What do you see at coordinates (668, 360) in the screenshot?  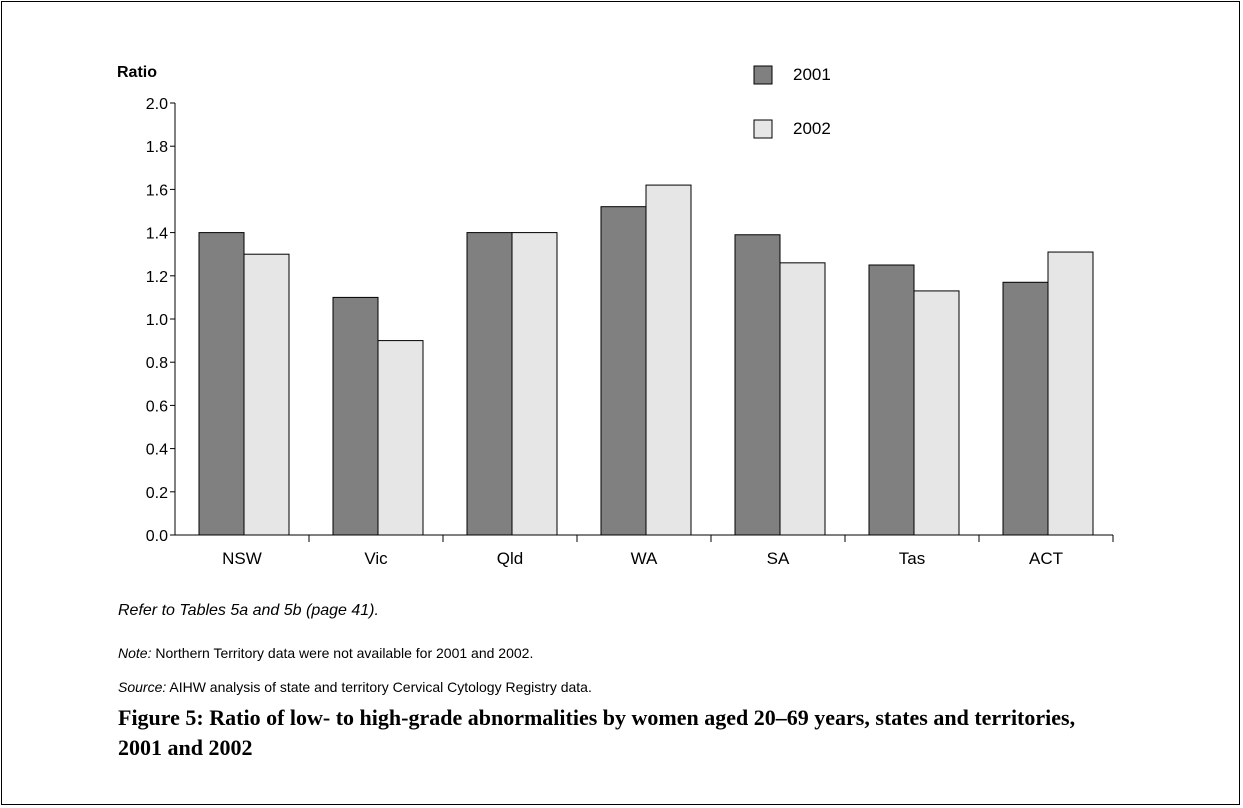 I see `bar-2002-WA` at bounding box center [668, 360].